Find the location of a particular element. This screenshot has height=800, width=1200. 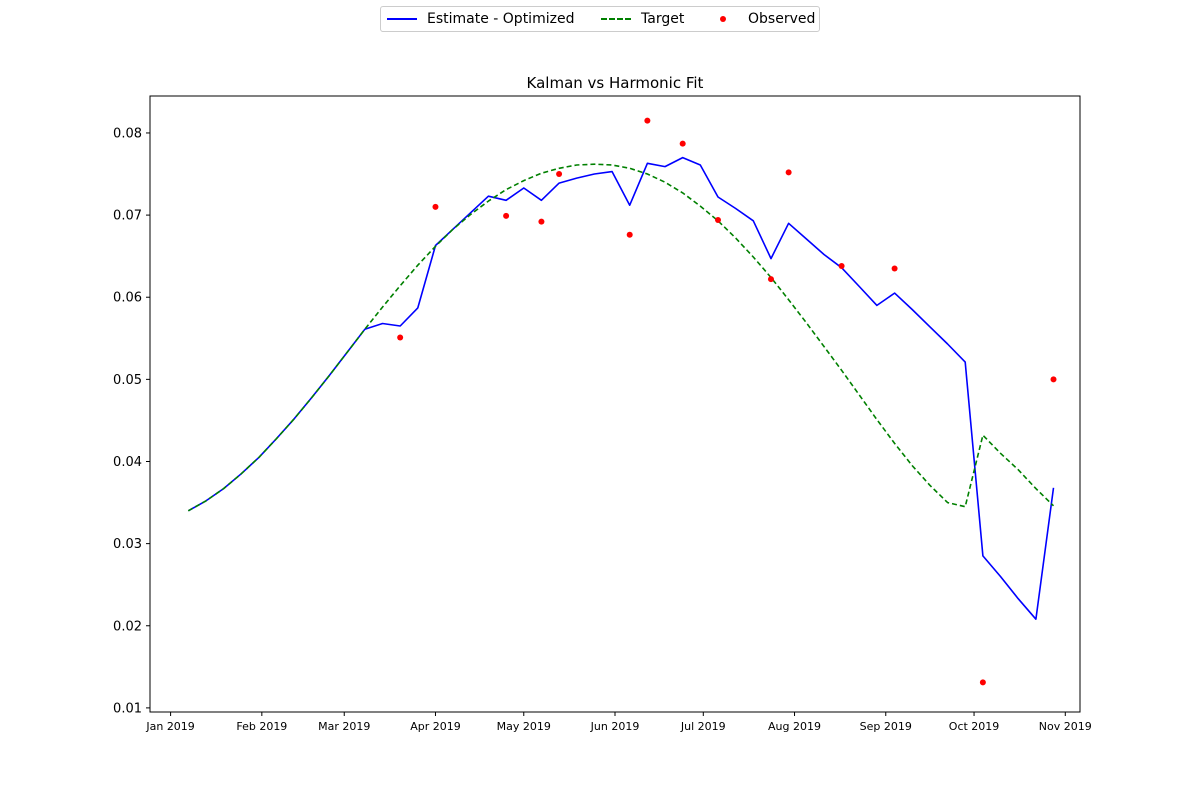

legend-label: Observed is located at coordinates (782, 19).